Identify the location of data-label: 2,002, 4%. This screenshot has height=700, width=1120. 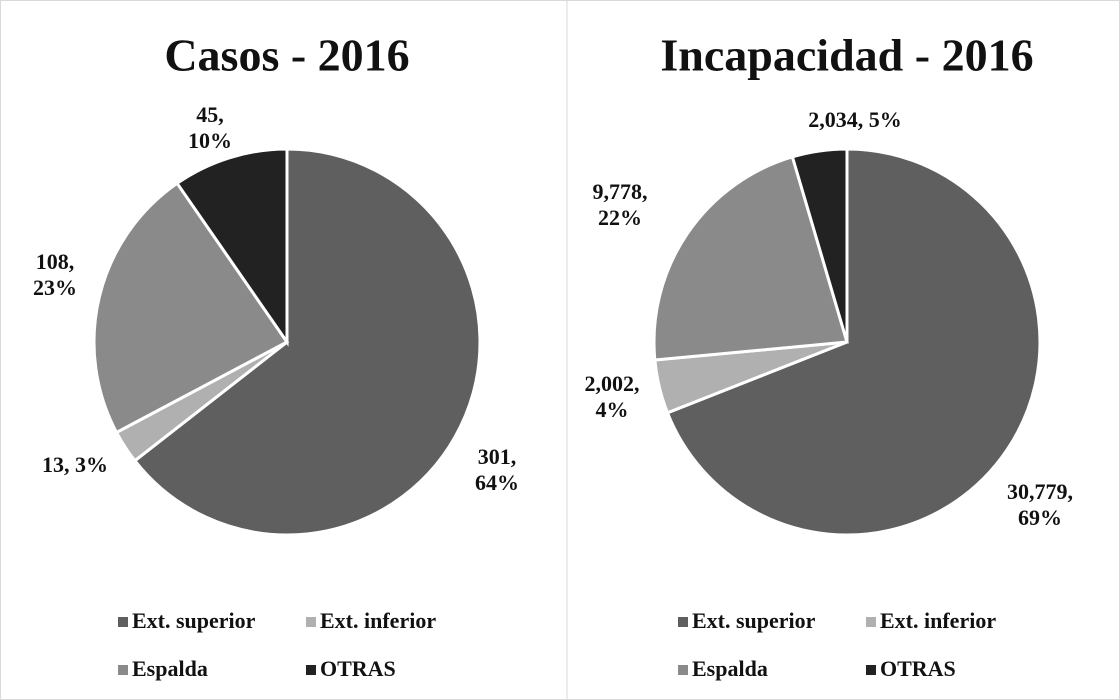
(612, 396).